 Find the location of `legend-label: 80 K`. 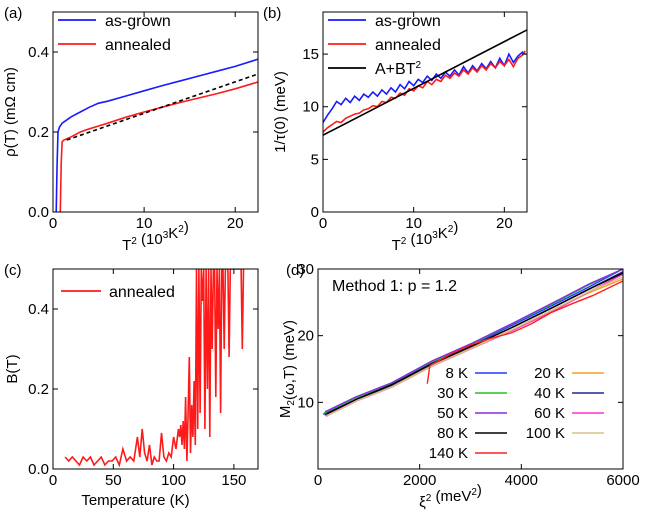

legend-label: 80 K is located at coordinates (452, 433).